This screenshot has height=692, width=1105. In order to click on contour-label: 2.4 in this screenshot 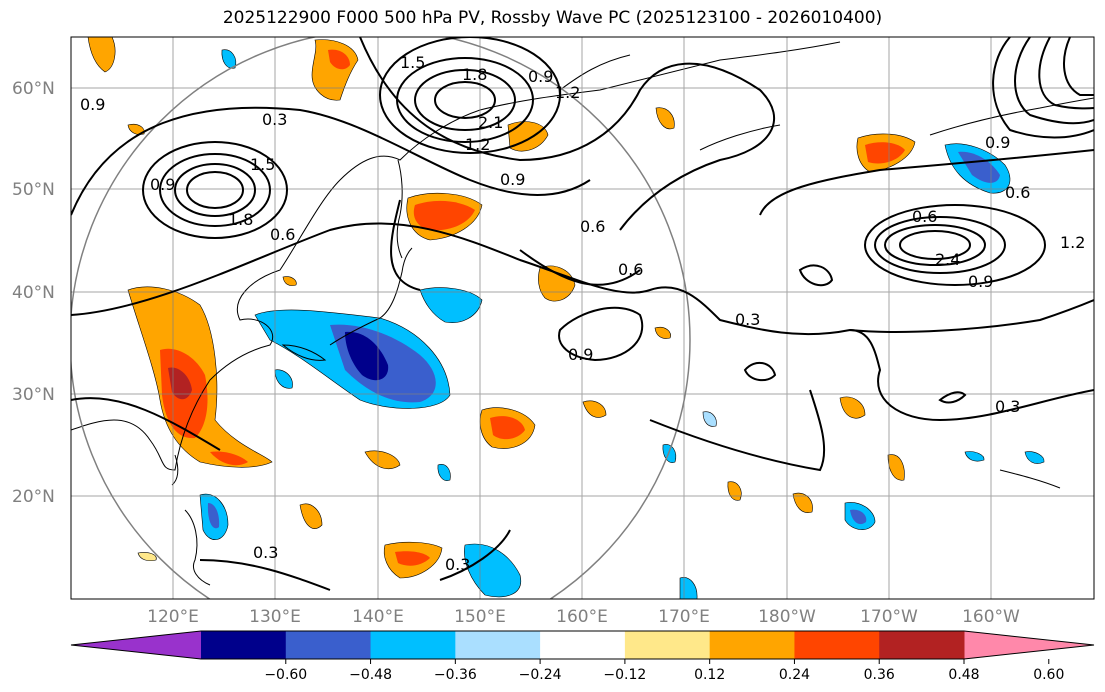, I will do `click(947, 259)`.